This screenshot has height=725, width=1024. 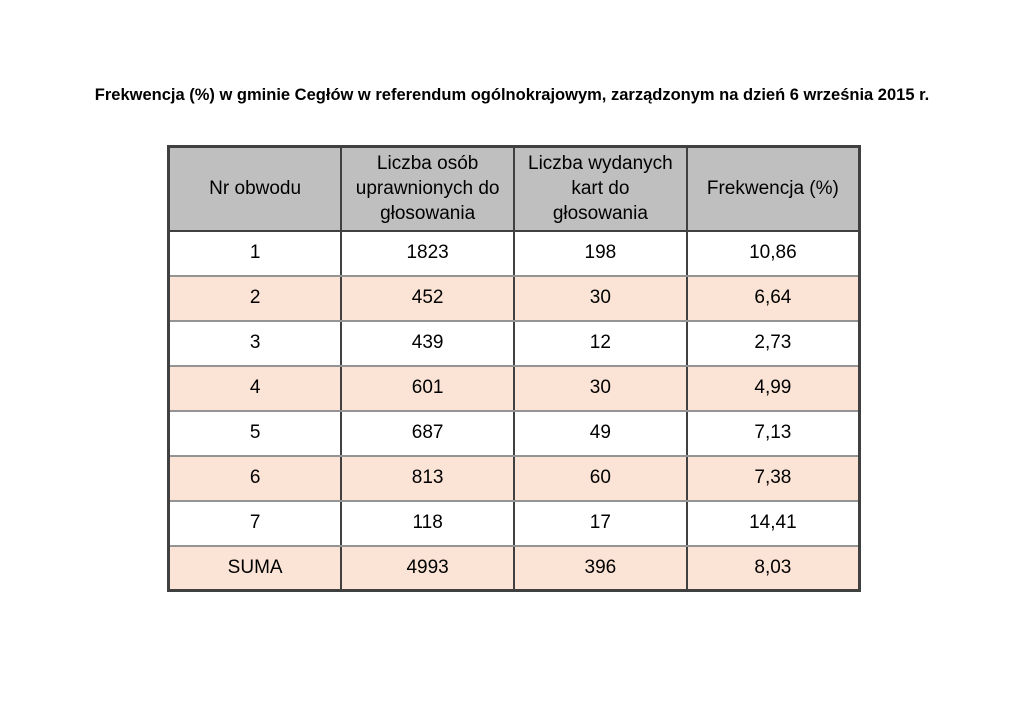 What do you see at coordinates (255, 343) in the screenshot?
I see `table-cell: 3` at bounding box center [255, 343].